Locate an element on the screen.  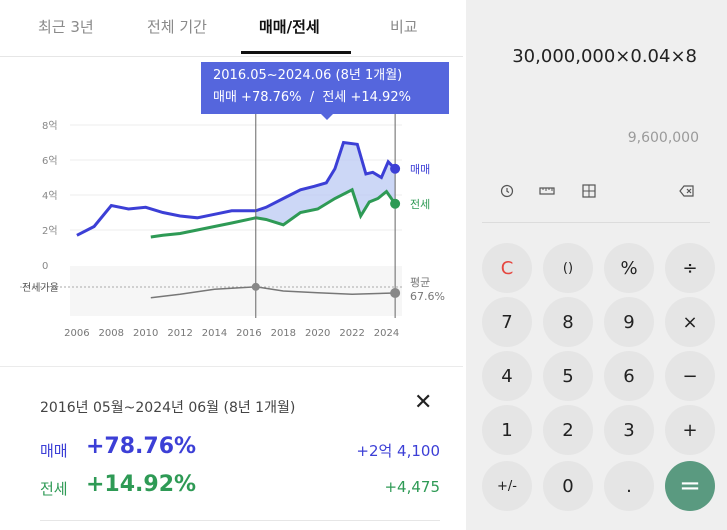
divider-bottom is located at coordinates (240, 520).